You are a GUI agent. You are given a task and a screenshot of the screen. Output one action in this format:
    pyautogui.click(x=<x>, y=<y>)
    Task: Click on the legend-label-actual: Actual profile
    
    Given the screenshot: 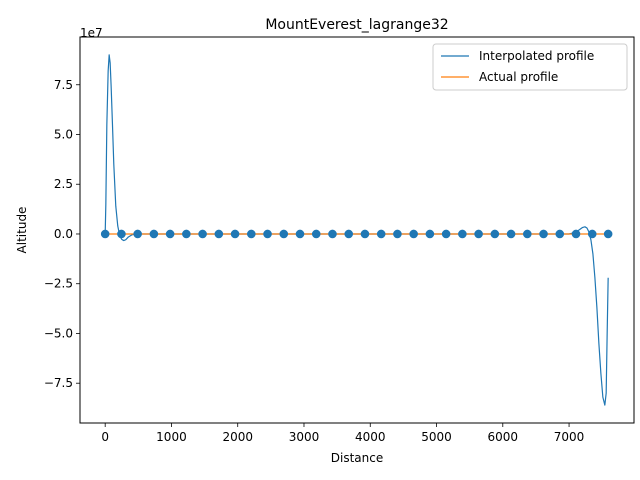 What is the action you would take?
    pyautogui.click(x=518, y=77)
    